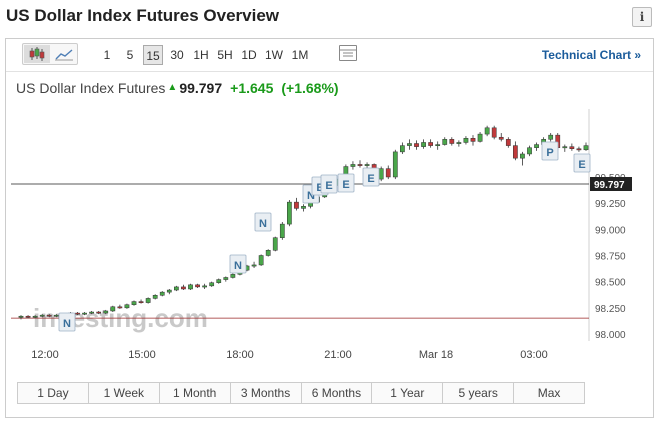  What do you see at coordinates (130, 55) in the screenshot?
I see `interval-5: 5` at bounding box center [130, 55].